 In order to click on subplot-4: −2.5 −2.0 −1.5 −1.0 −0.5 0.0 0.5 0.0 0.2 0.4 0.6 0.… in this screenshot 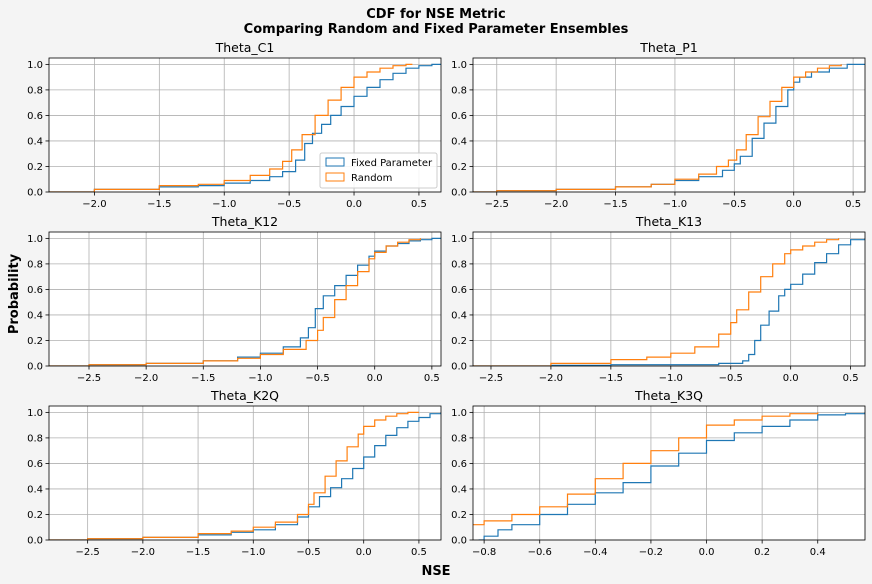, I will do `click(658, 299)`.